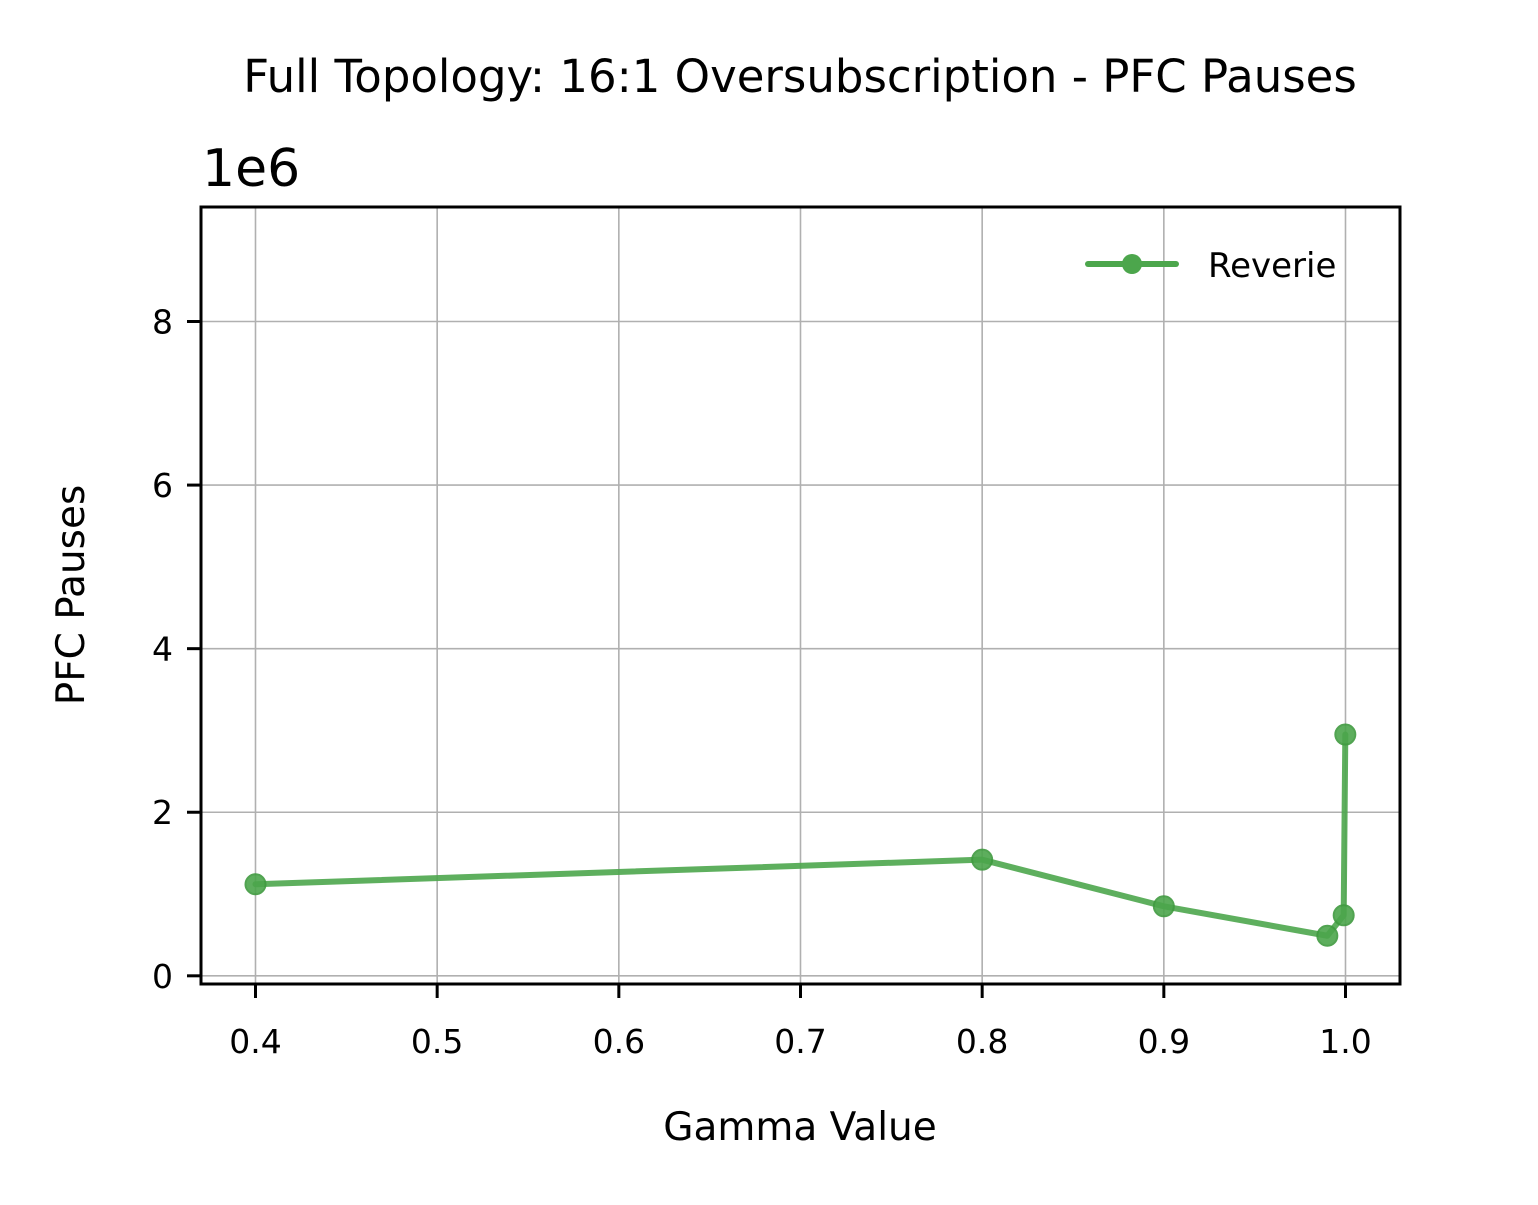  Describe the element at coordinates (1272, 266) in the screenshot. I see `legend-label: Reverie` at that location.